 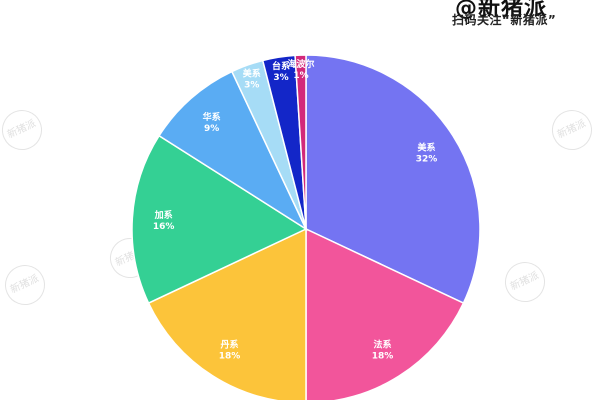 What do you see at coordinates (504, 20) in the screenshot?
I see `brand-subtitle: 扫码关注“新猪派”` at bounding box center [504, 20].